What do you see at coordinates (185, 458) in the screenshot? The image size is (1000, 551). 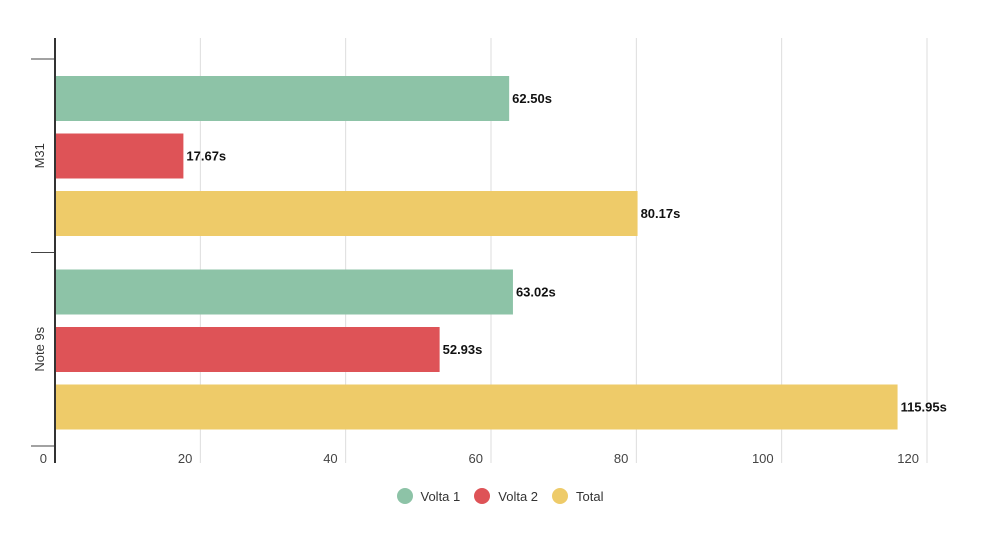 I see `x-tick-label: 20` at bounding box center [185, 458].